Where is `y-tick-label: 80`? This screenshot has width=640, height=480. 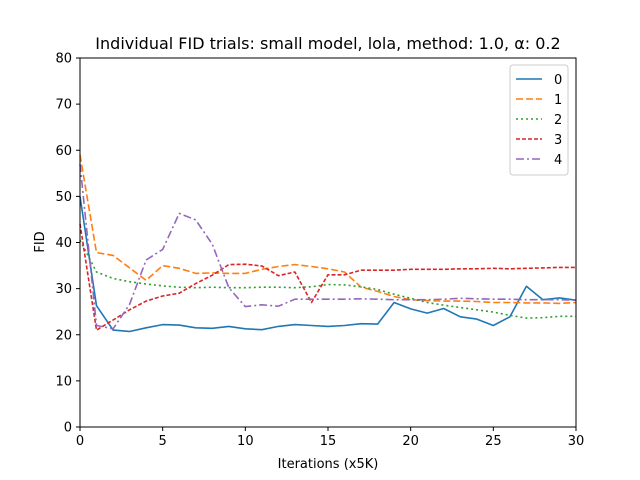
y-tick-label: 80 is located at coordinates (63, 59).